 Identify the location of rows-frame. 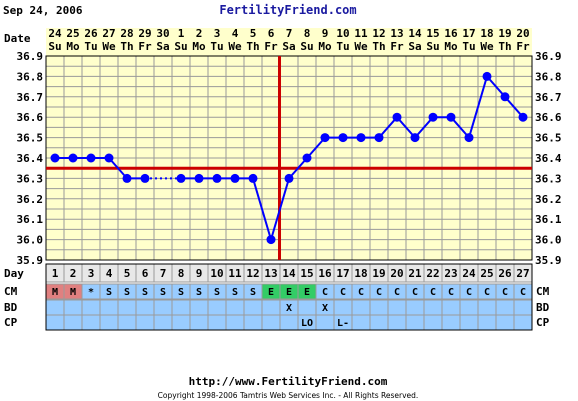
(289, 297).